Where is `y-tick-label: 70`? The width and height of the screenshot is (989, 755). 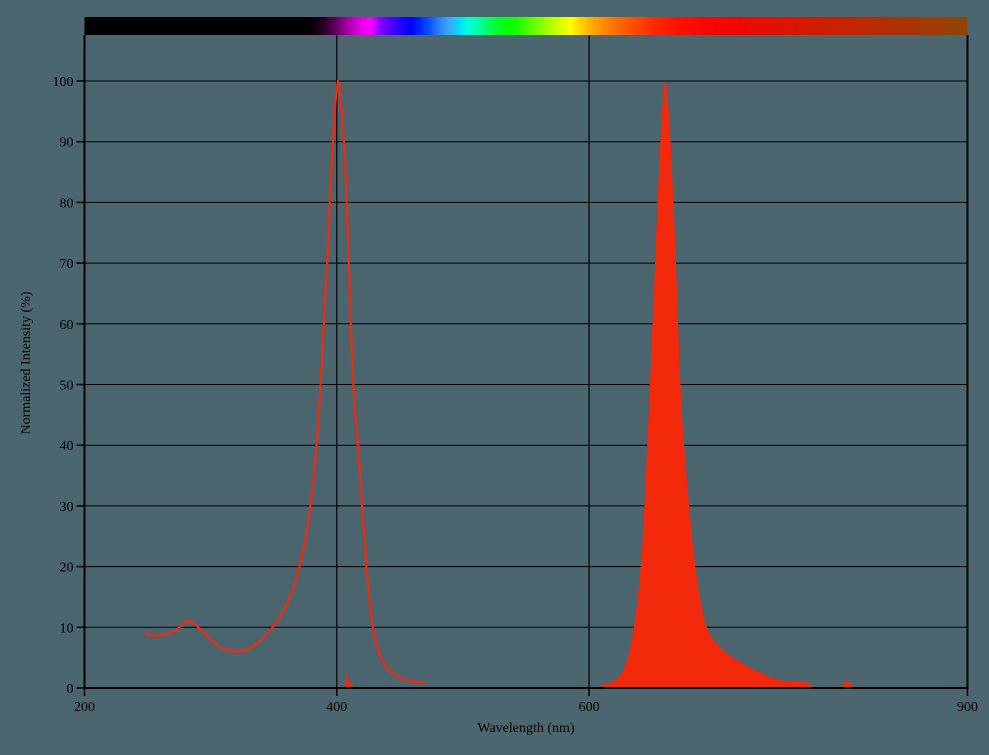 y-tick-label: 70 is located at coordinates (67, 264).